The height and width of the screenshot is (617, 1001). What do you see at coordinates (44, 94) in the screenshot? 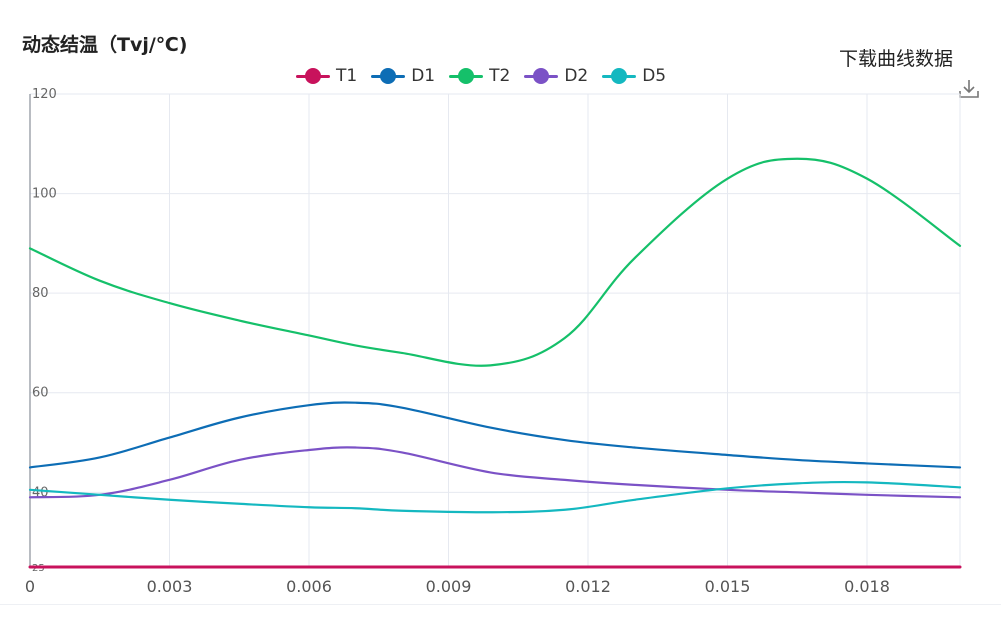
I see `y-tick-label: 120` at bounding box center [44, 94].